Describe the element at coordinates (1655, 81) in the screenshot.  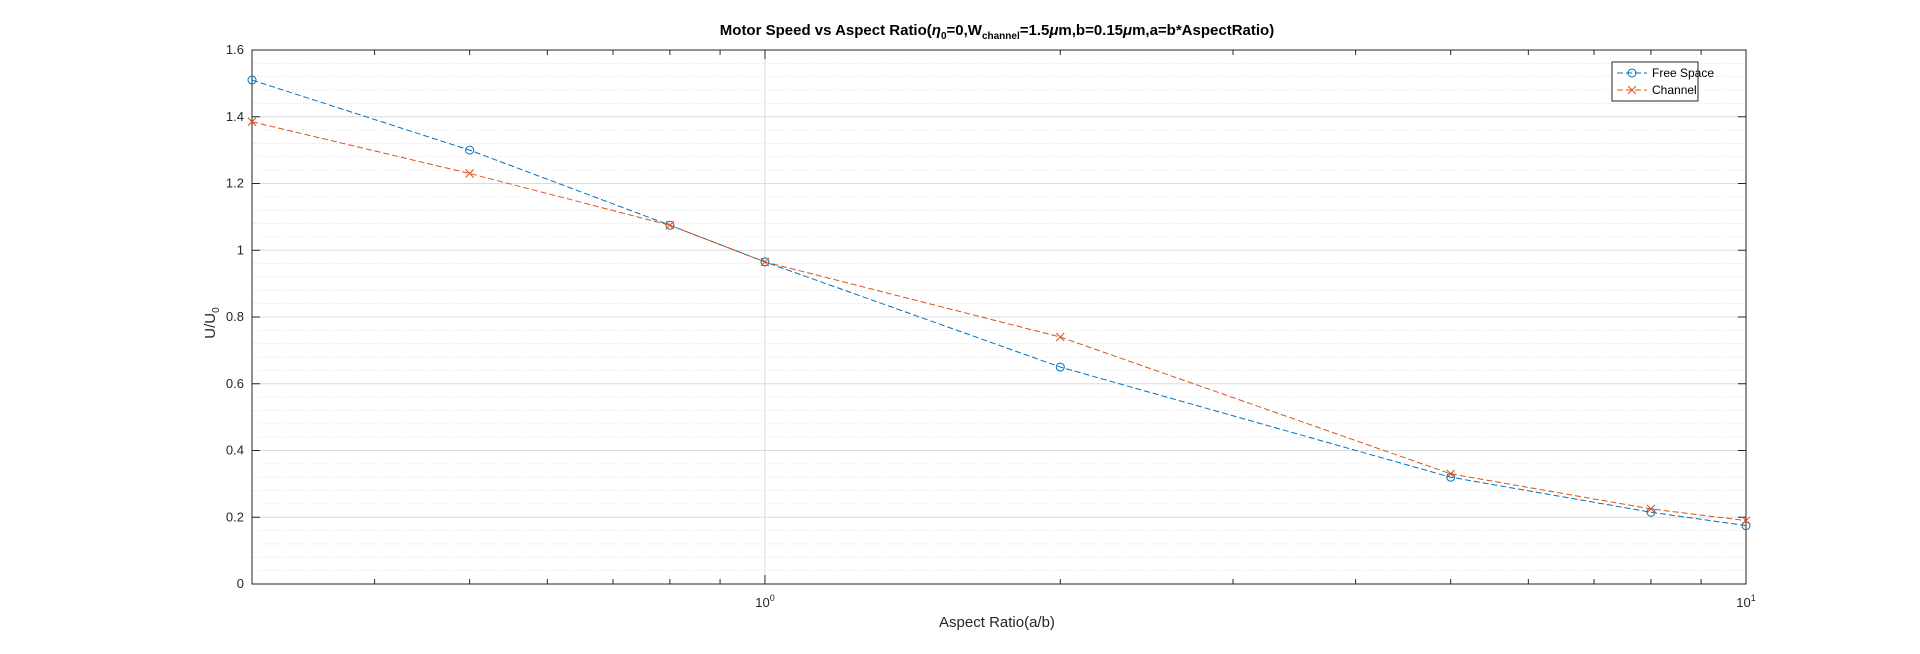
I see `legend-box` at that location.